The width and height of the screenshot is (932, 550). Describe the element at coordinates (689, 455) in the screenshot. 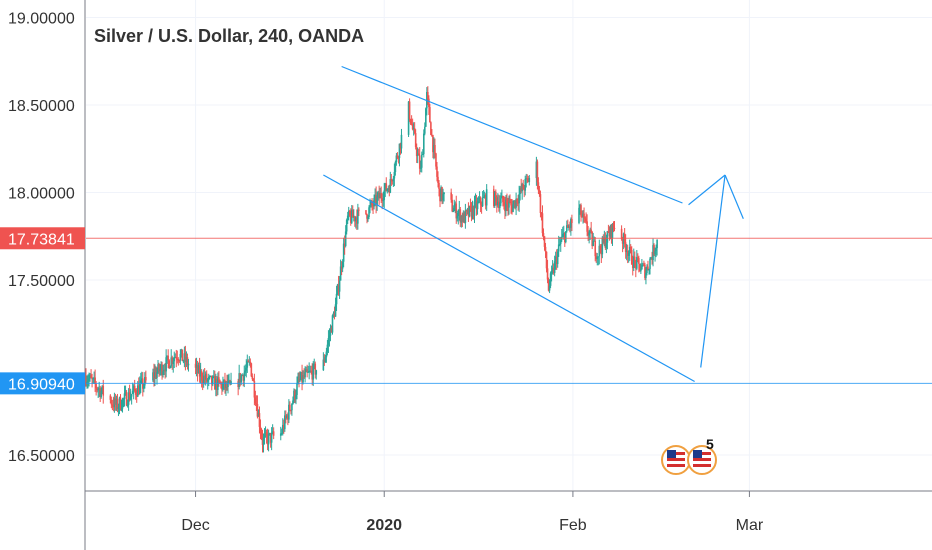

I see `publisher-logo: 5` at that location.